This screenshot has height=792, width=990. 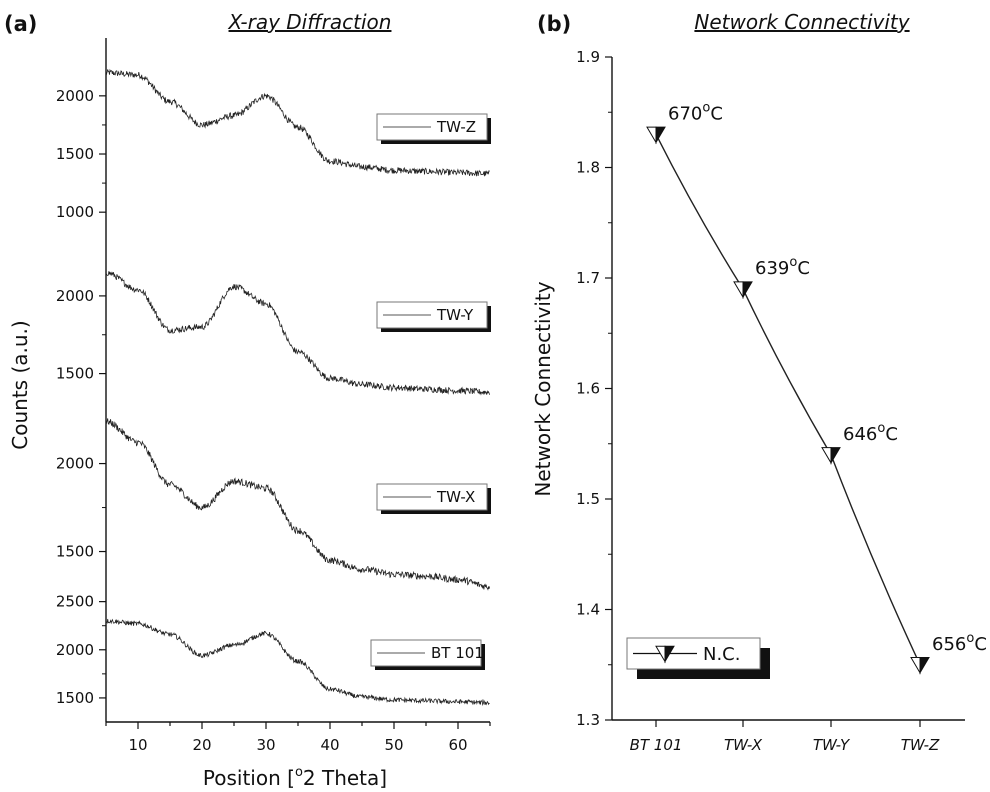 What do you see at coordinates (832, 745) in the screenshot?
I see `panel-b-x-tick-label: TW-Y` at bounding box center [832, 745].